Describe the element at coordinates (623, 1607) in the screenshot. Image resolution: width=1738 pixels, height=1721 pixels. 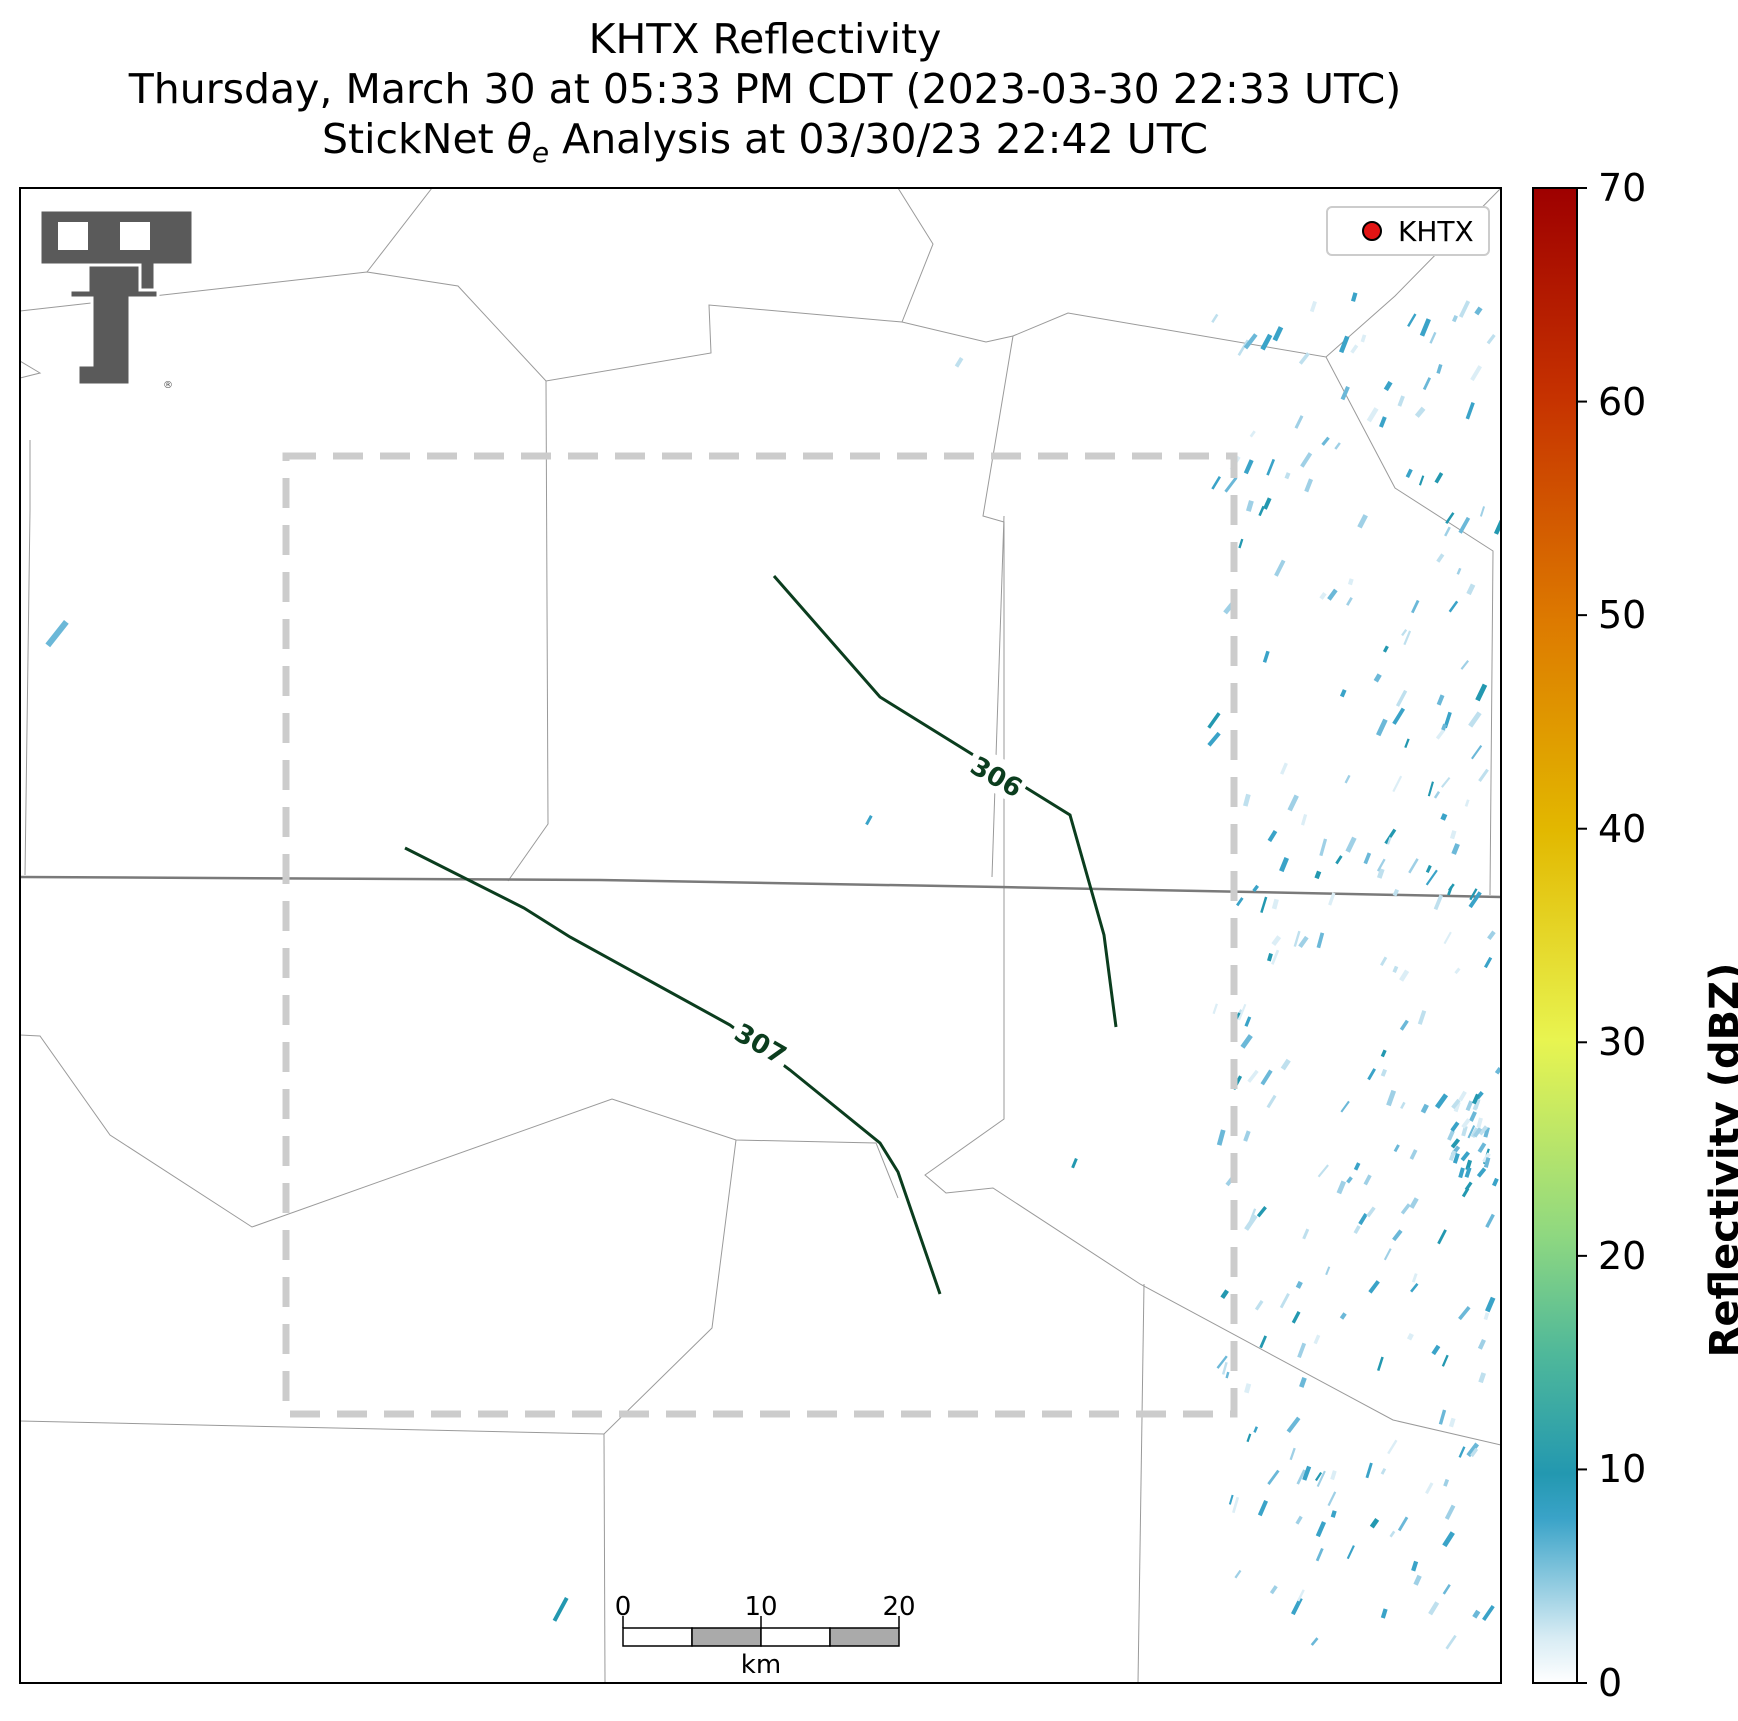
I see `scale-tick-0: 0` at that location.